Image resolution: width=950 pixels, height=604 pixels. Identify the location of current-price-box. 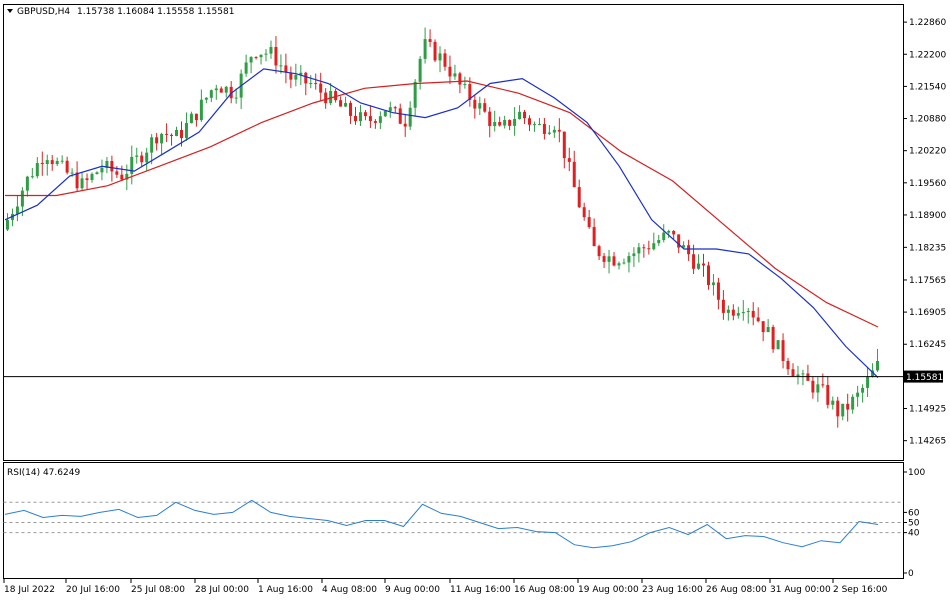
(923, 376).